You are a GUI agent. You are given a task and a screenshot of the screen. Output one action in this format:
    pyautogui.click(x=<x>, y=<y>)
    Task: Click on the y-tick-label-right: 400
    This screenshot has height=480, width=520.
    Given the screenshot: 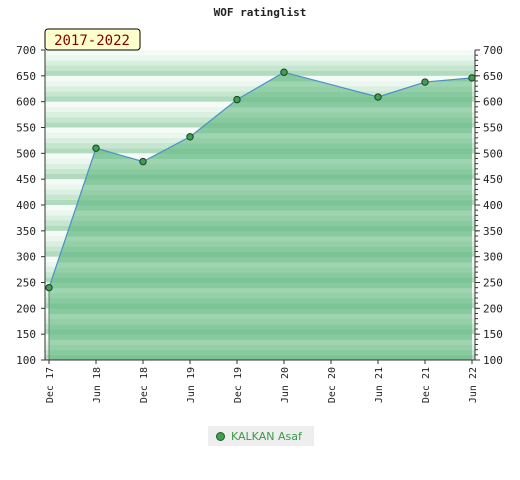 What is the action you would take?
    pyautogui.click(x=493, y=205)
    